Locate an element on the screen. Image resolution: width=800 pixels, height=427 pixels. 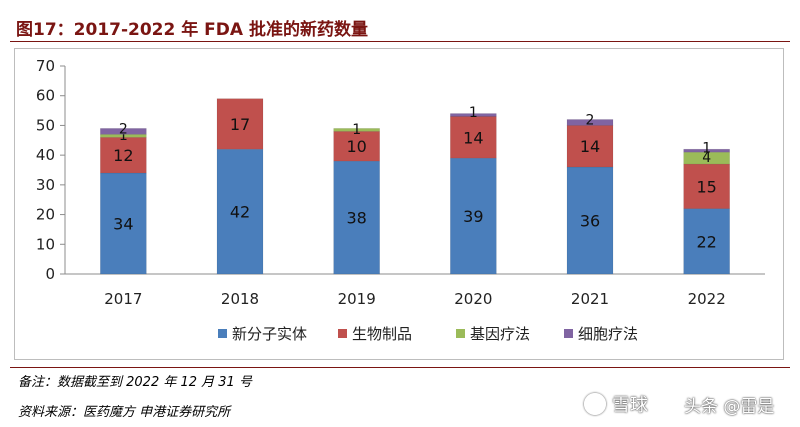
data-label: 36 is located at coordinates (590, 221).